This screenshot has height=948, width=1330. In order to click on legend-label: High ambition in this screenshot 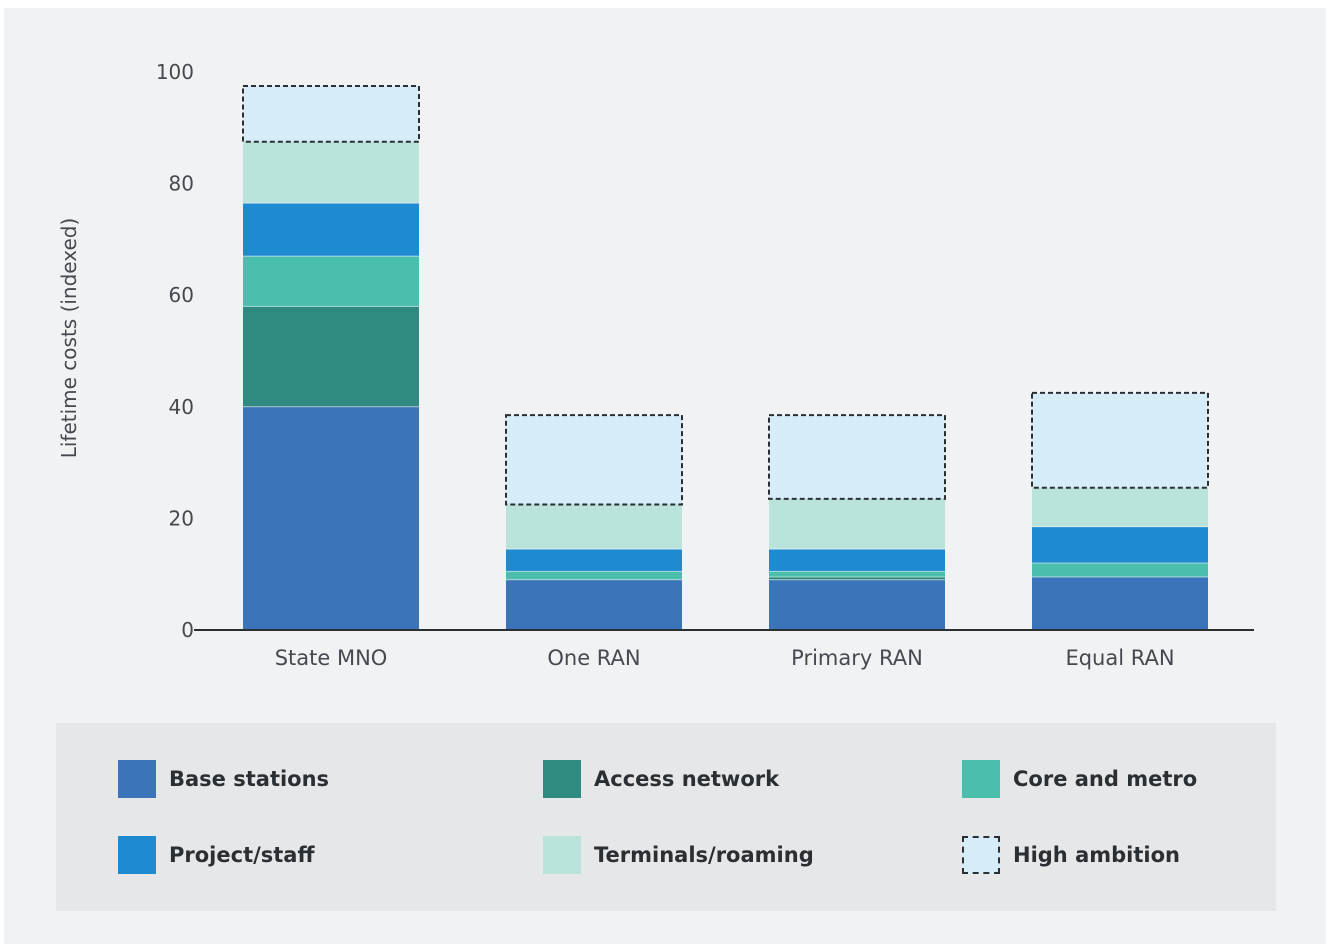, I will do `click(1096, 855)`.